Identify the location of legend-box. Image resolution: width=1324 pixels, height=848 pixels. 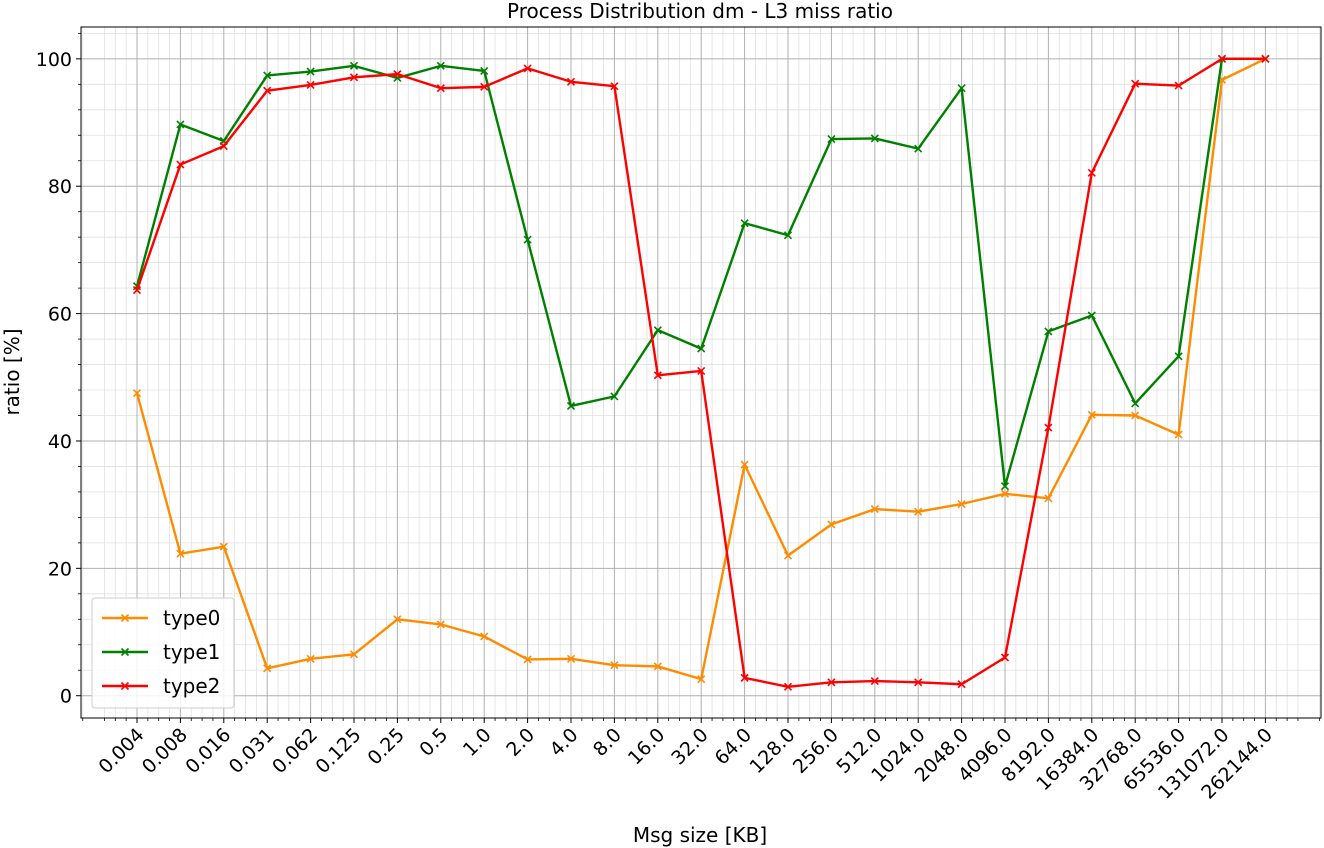
(163, 653).